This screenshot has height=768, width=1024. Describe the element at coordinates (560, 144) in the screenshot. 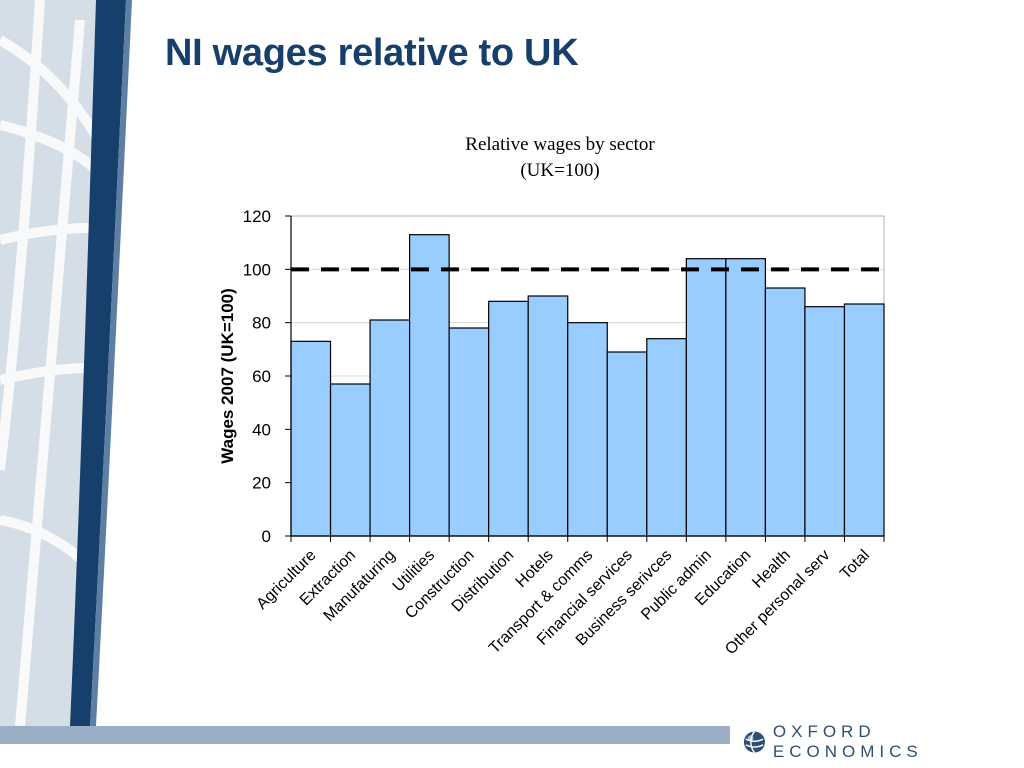

I see `chart-title: Relative wages by sector` at that location.